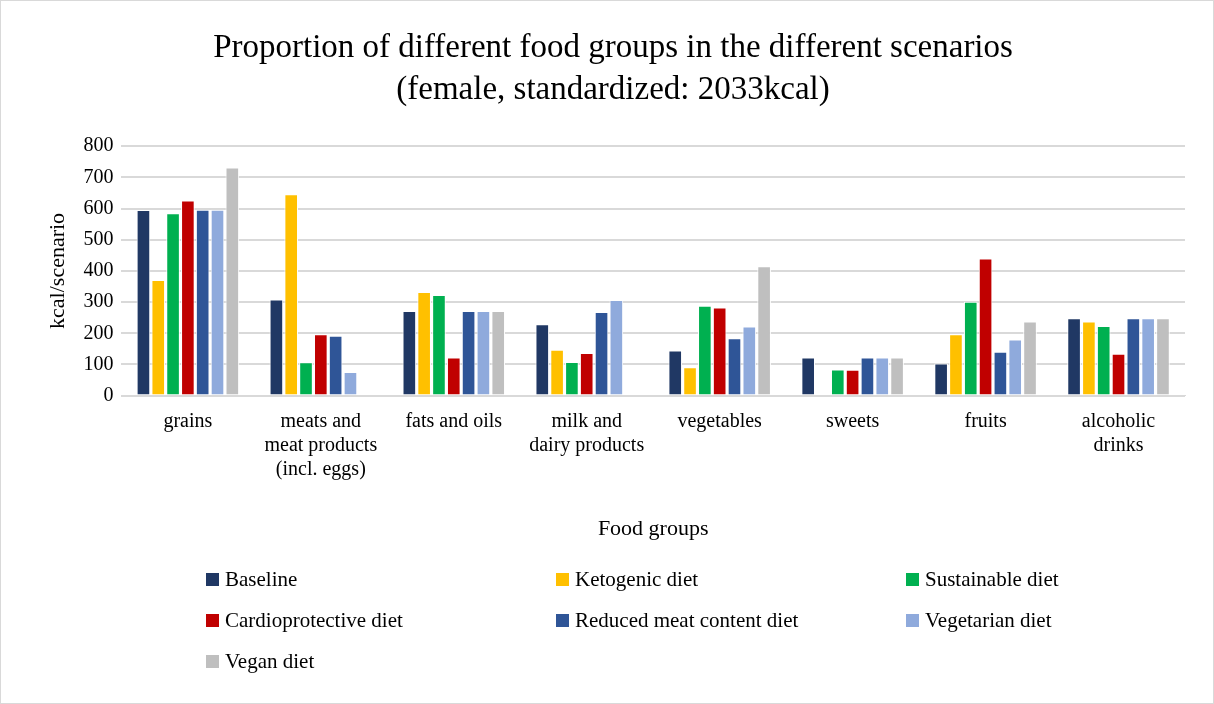 The height and width of the screenshot is (704, 1214). Describe the element at coordinates (261, 579) in the screenshot. I see `legend-label: Baseline` at that location.